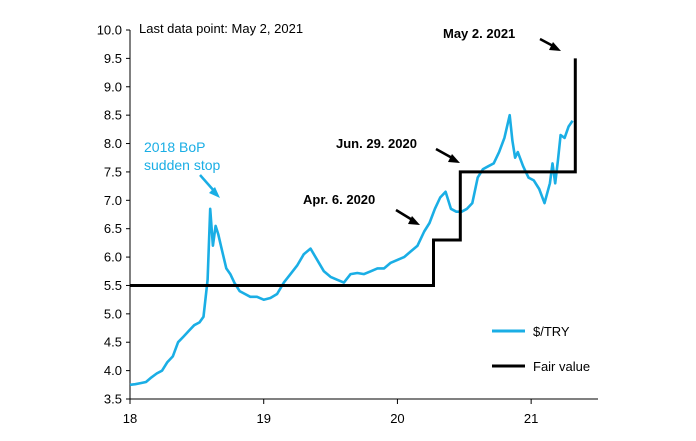  Describe the element at coordinates (109, 30) in the screenshot. I see `y-tick-label: 10.0` at that location.